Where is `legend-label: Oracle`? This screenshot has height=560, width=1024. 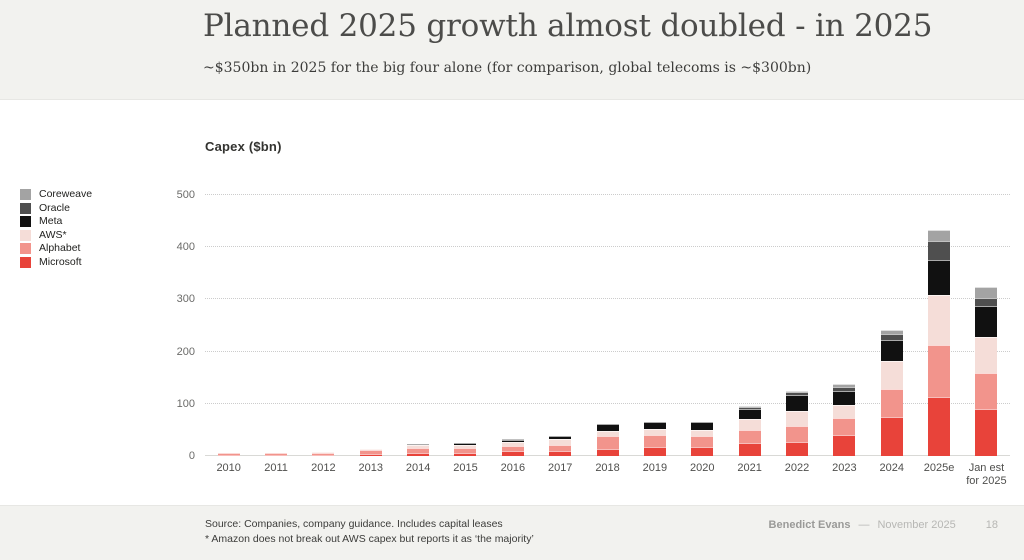 legend-label: Oracle is located at coordinates (54, 207).